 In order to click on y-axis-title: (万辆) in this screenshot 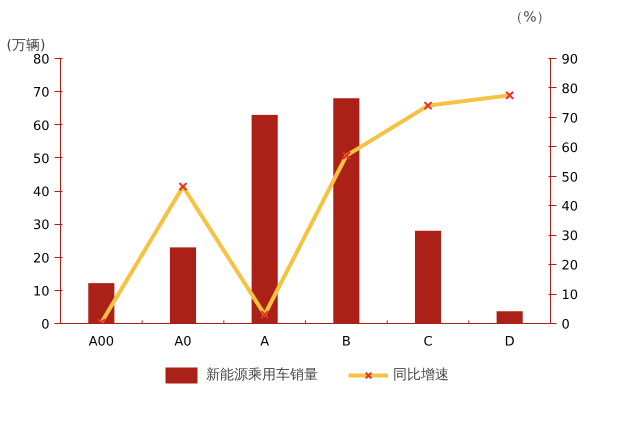, I will do `click(26, 46)`.